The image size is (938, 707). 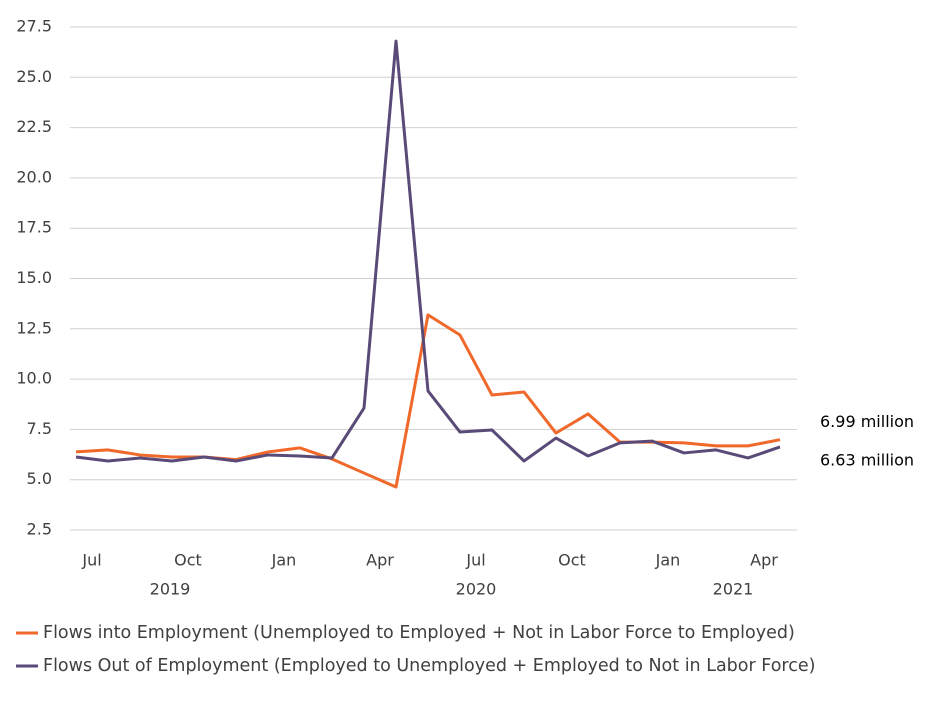 I want to click on end-annotation: 6.99 million, so click(x=867, y=421).